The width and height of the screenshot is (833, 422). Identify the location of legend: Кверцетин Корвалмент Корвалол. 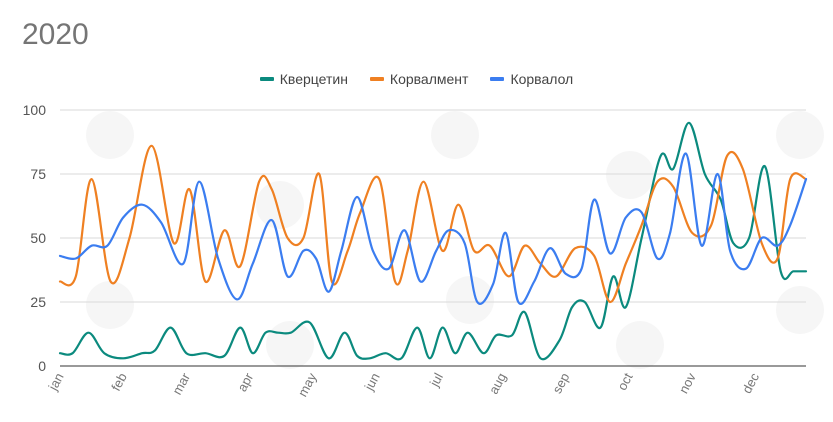
(416, 79).